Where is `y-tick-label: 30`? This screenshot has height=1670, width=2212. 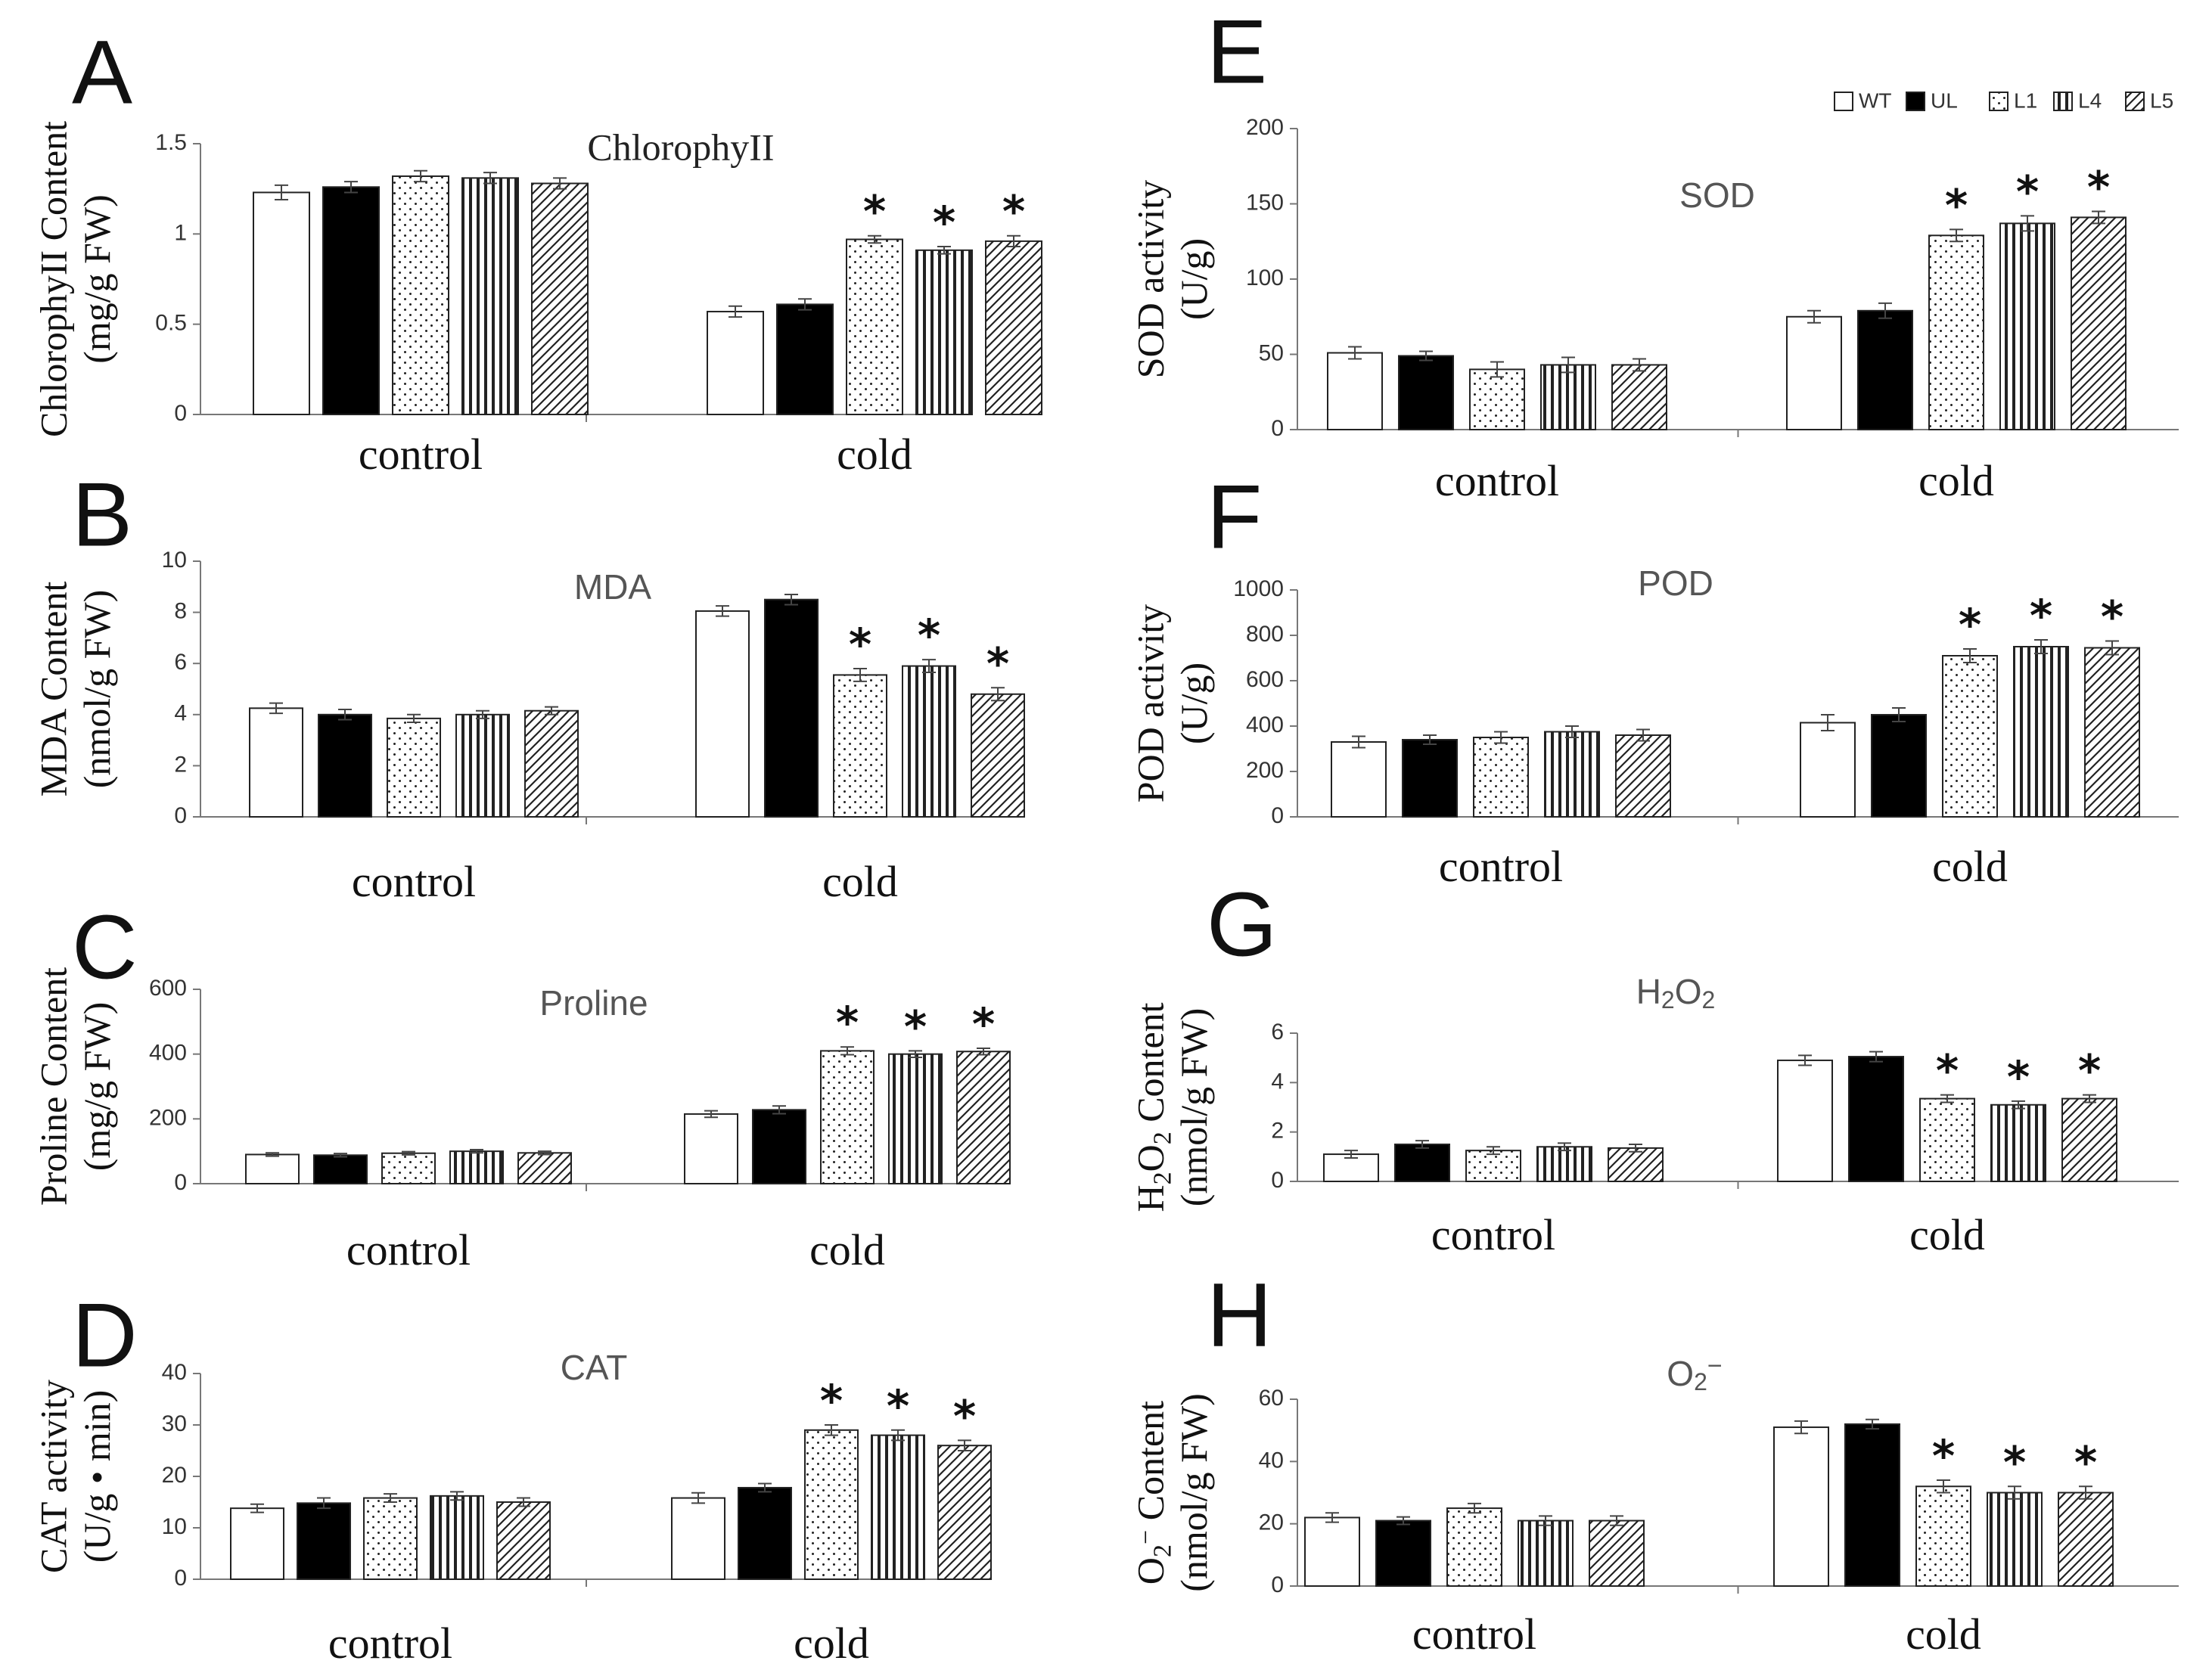
y-tick-label: 30 is located at coordinates (174, 1423).